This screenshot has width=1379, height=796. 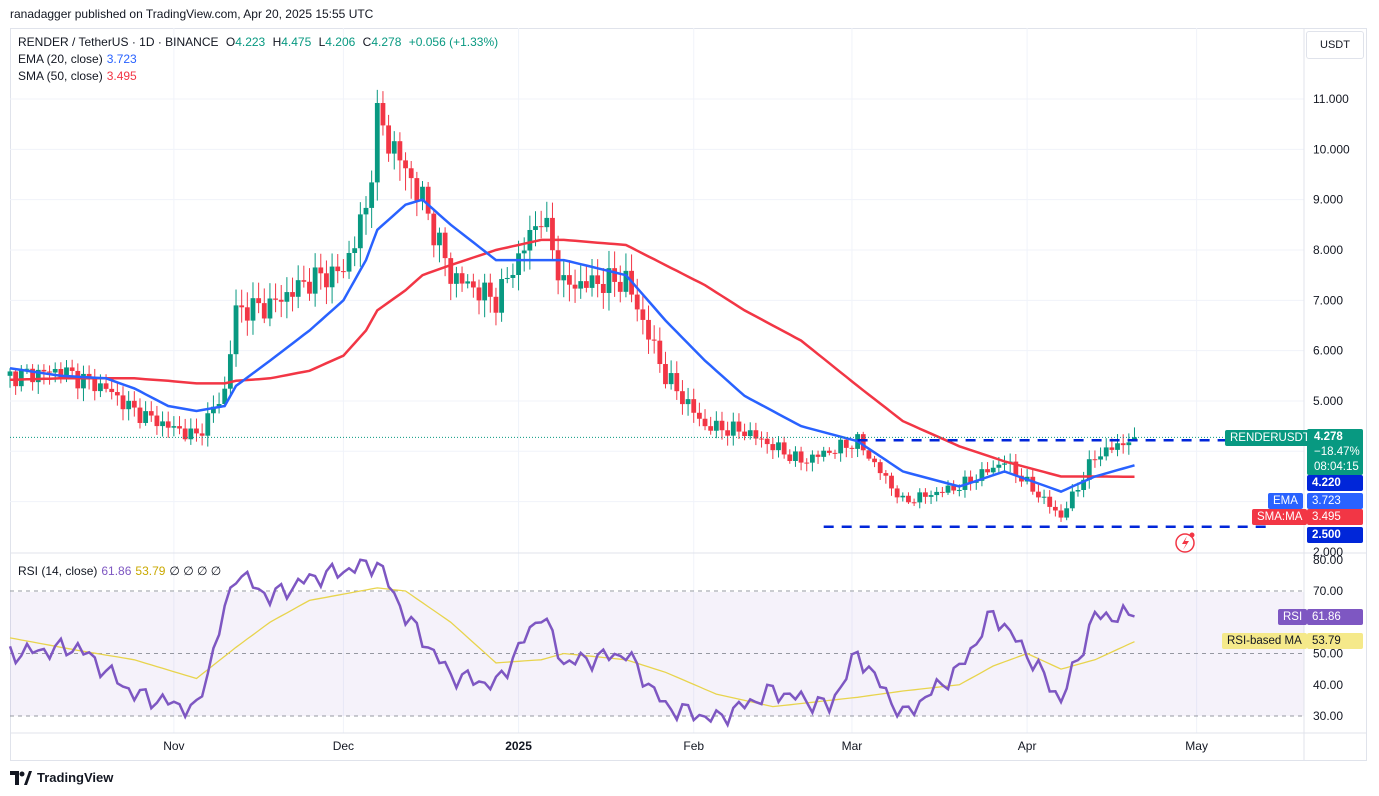 What do you see at coordinates (1280, 517) in the screenshot?
I see `sma-tag: SMA:MA` at bounding box center [1280, 517].